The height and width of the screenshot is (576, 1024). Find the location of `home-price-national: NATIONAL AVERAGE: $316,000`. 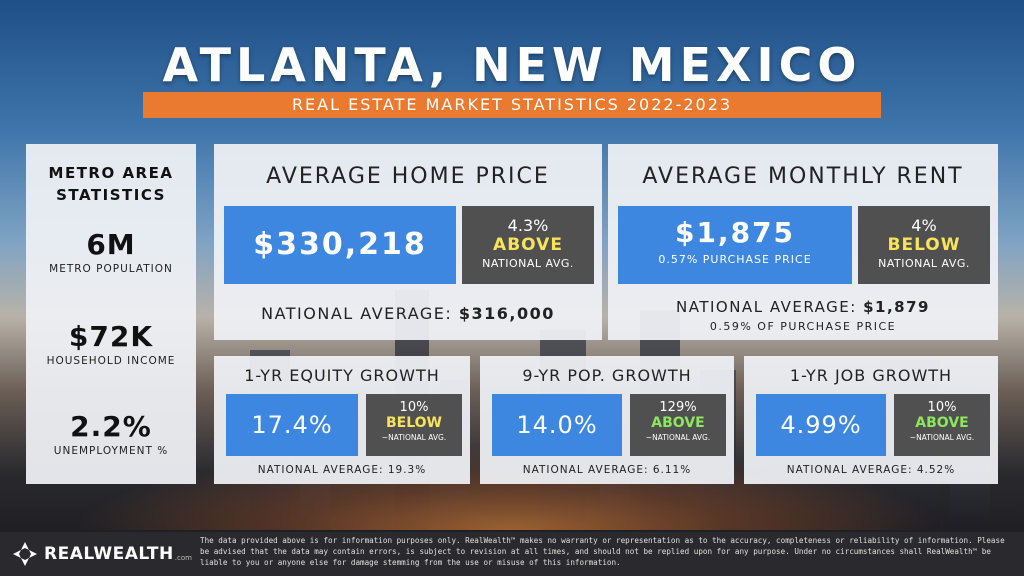

home-price-national: NATIONAL AVERAGE: $316,000 is located at coordinates (408, 313).